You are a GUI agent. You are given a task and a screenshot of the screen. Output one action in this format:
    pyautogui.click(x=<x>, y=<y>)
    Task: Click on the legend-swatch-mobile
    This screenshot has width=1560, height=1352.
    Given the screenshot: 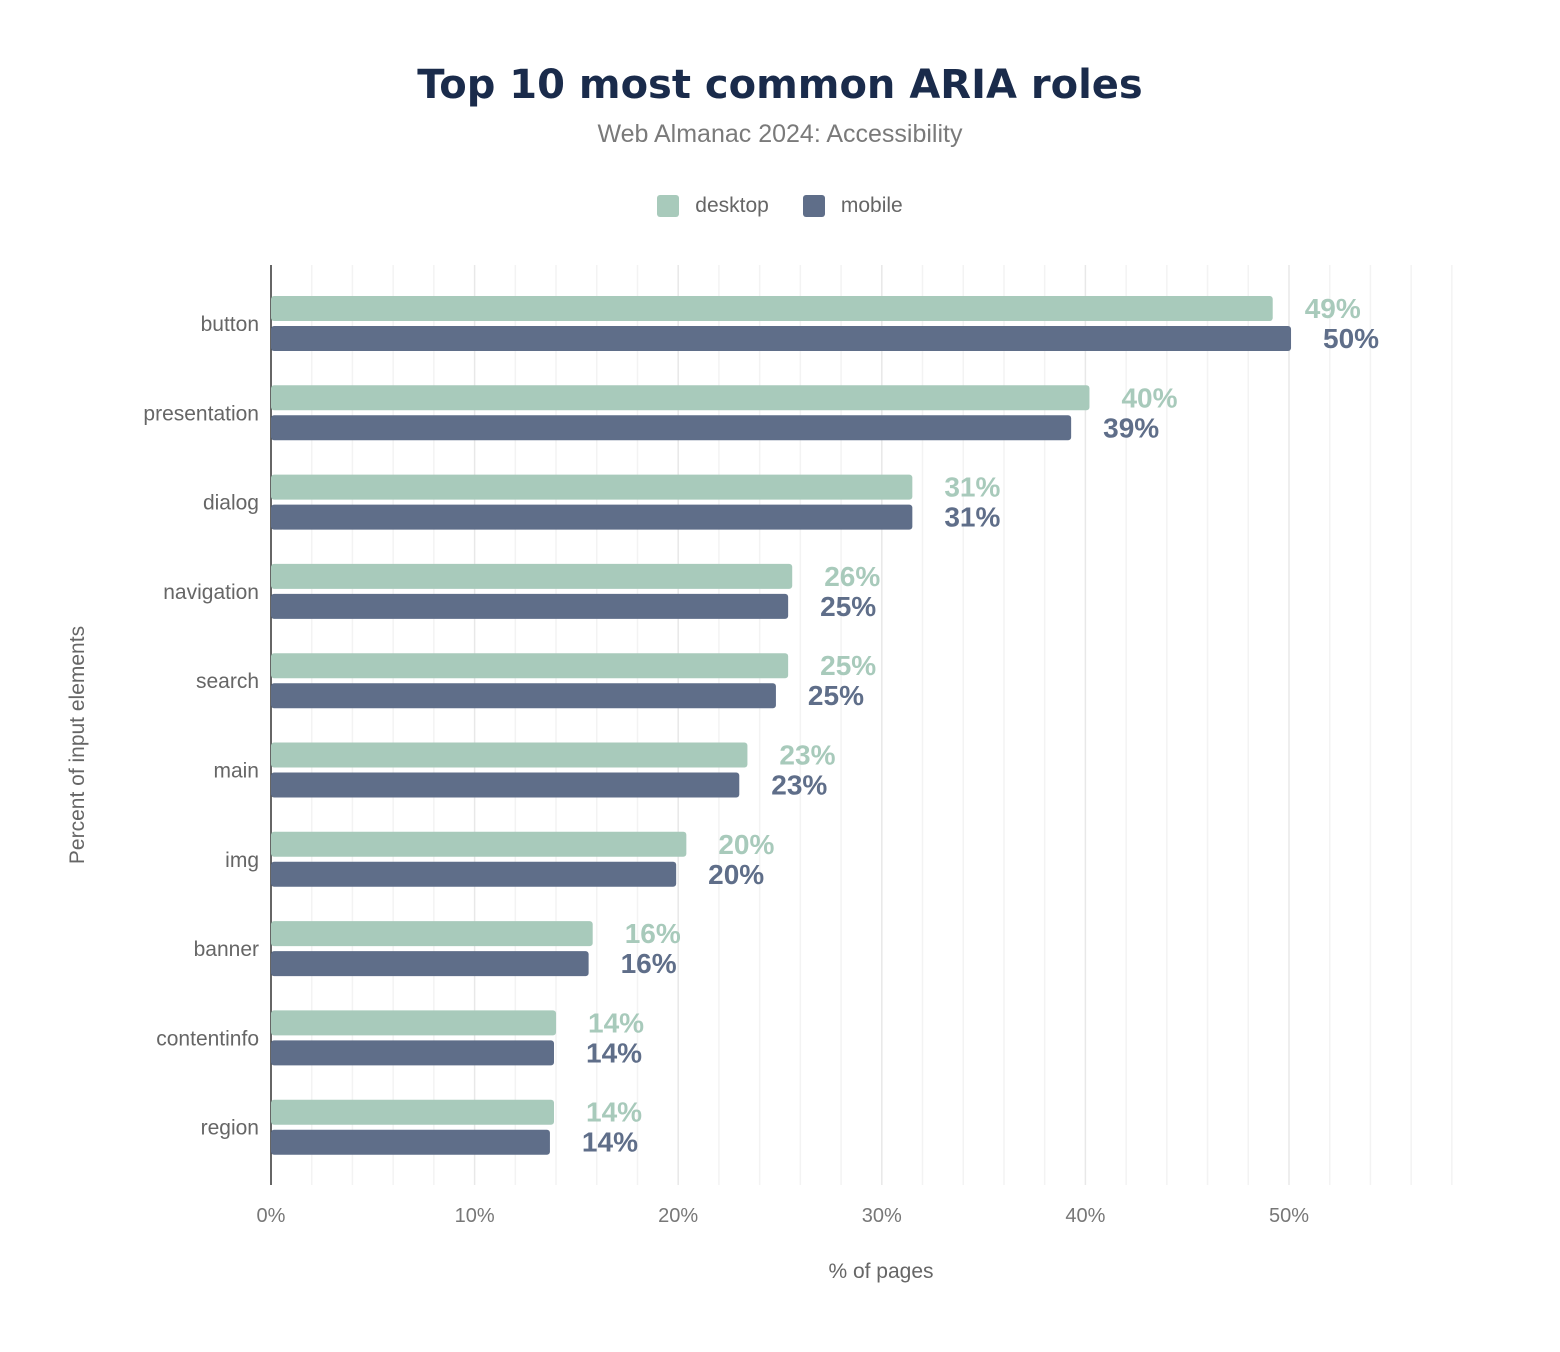 What is the action you would take?
    pyautogui.click(x=813, y=206)
    